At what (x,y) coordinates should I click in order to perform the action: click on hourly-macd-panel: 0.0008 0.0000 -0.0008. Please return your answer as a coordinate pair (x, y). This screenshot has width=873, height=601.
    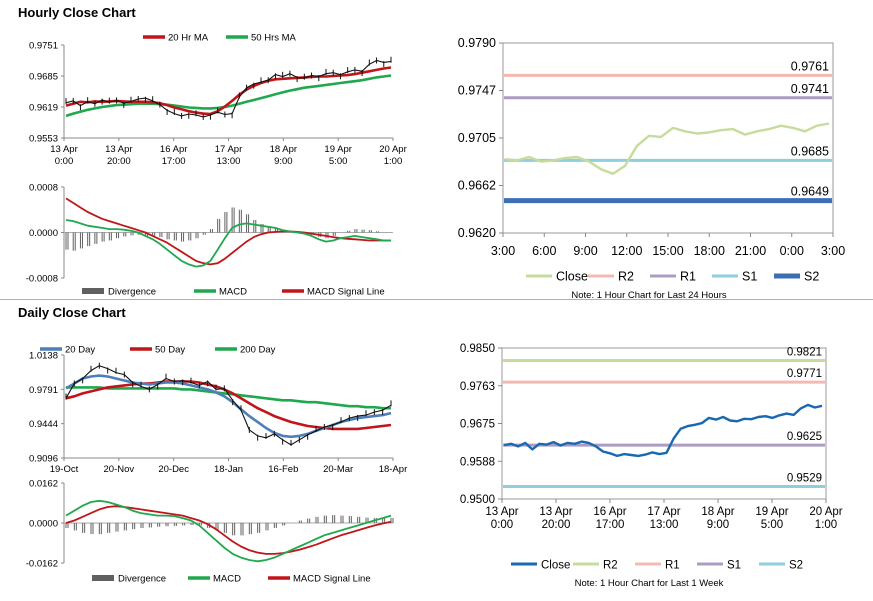
    Looking at the image, I should click on (209, 234).